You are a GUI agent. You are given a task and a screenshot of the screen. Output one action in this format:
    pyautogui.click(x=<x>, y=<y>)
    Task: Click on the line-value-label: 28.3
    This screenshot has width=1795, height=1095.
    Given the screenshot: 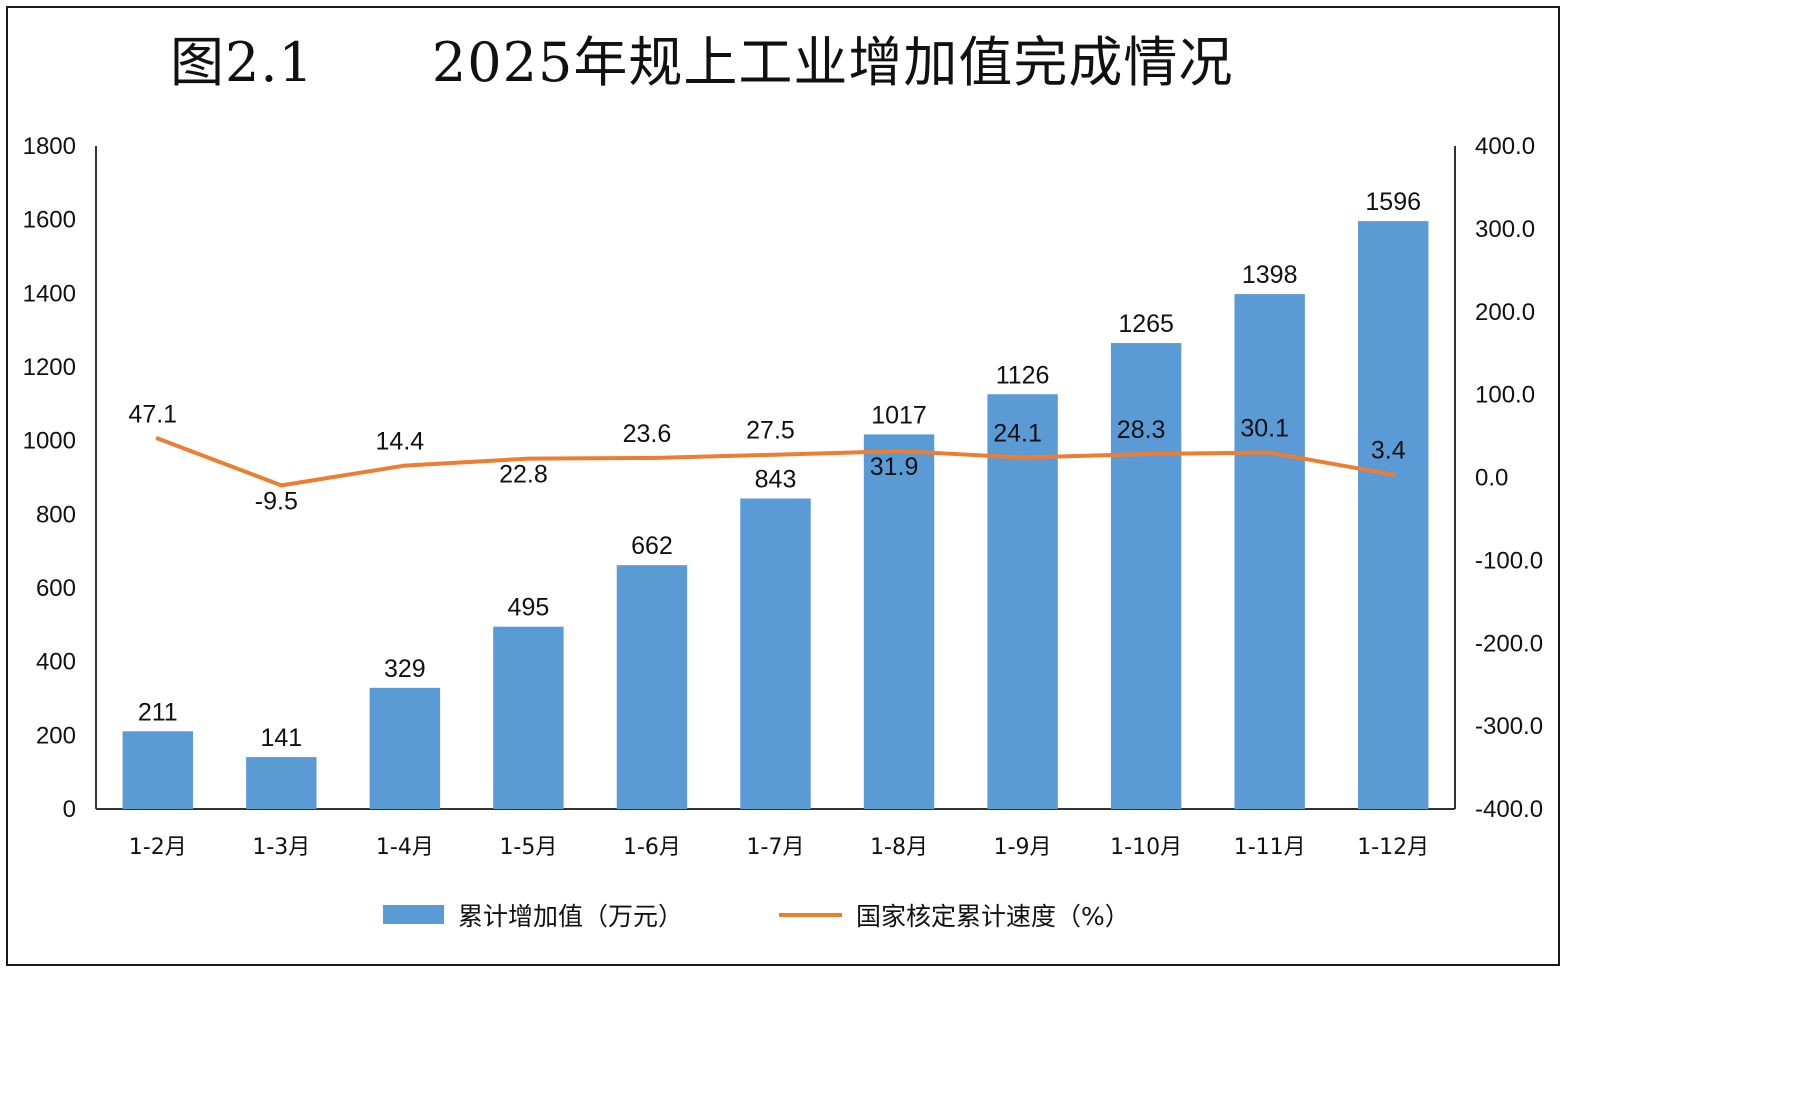 What is the action you would take?
    pyautogui.click(x=1141, y=430)
    